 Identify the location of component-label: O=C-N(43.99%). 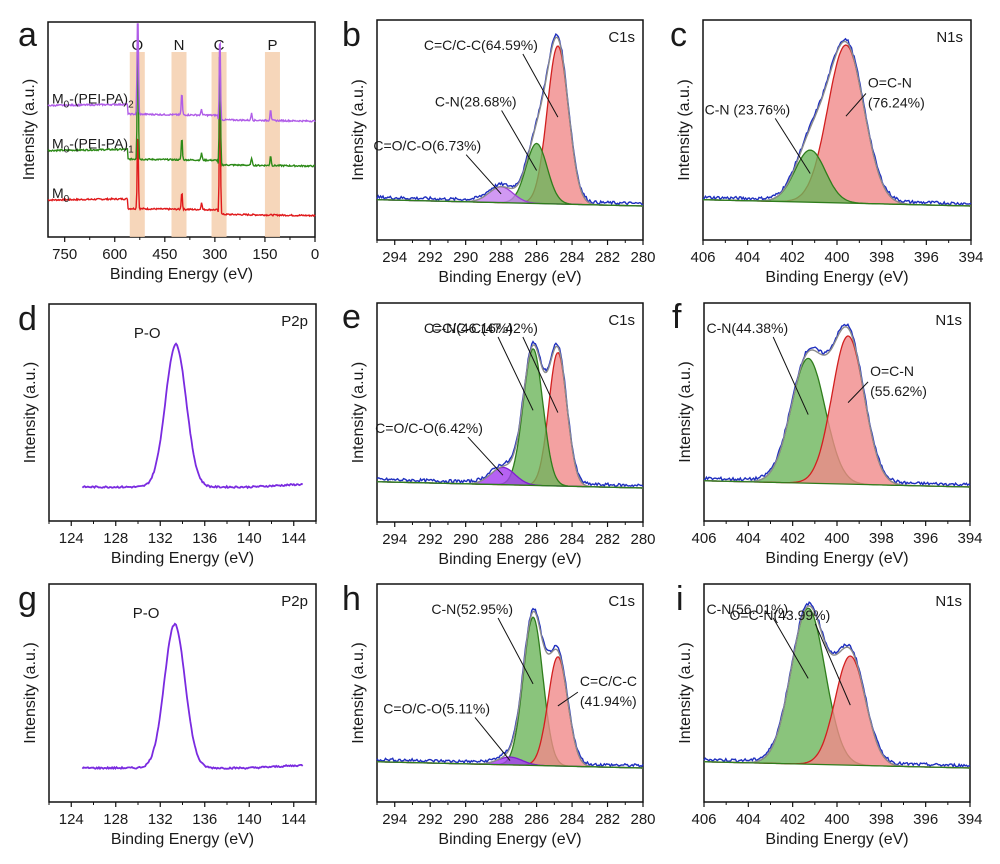
(780, 615).